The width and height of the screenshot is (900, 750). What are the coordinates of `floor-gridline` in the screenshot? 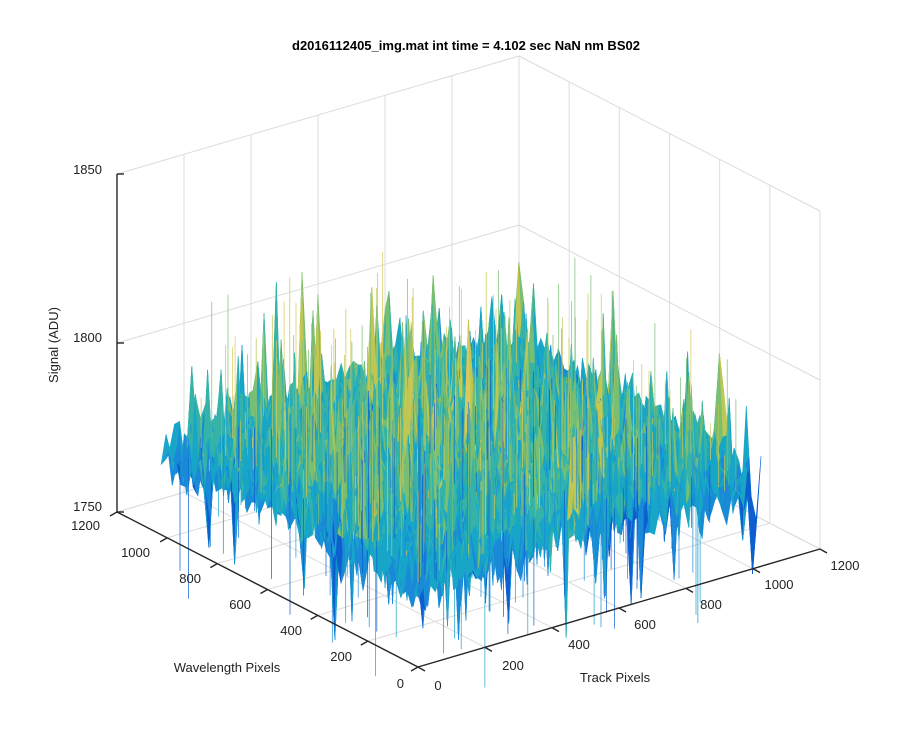 It's located at (568, 582).